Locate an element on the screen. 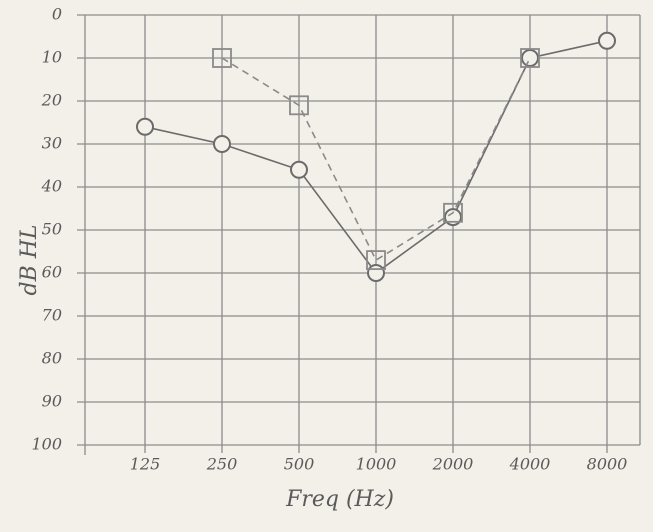  x-tick-label: 1000 is located at coordinates (376, 464).